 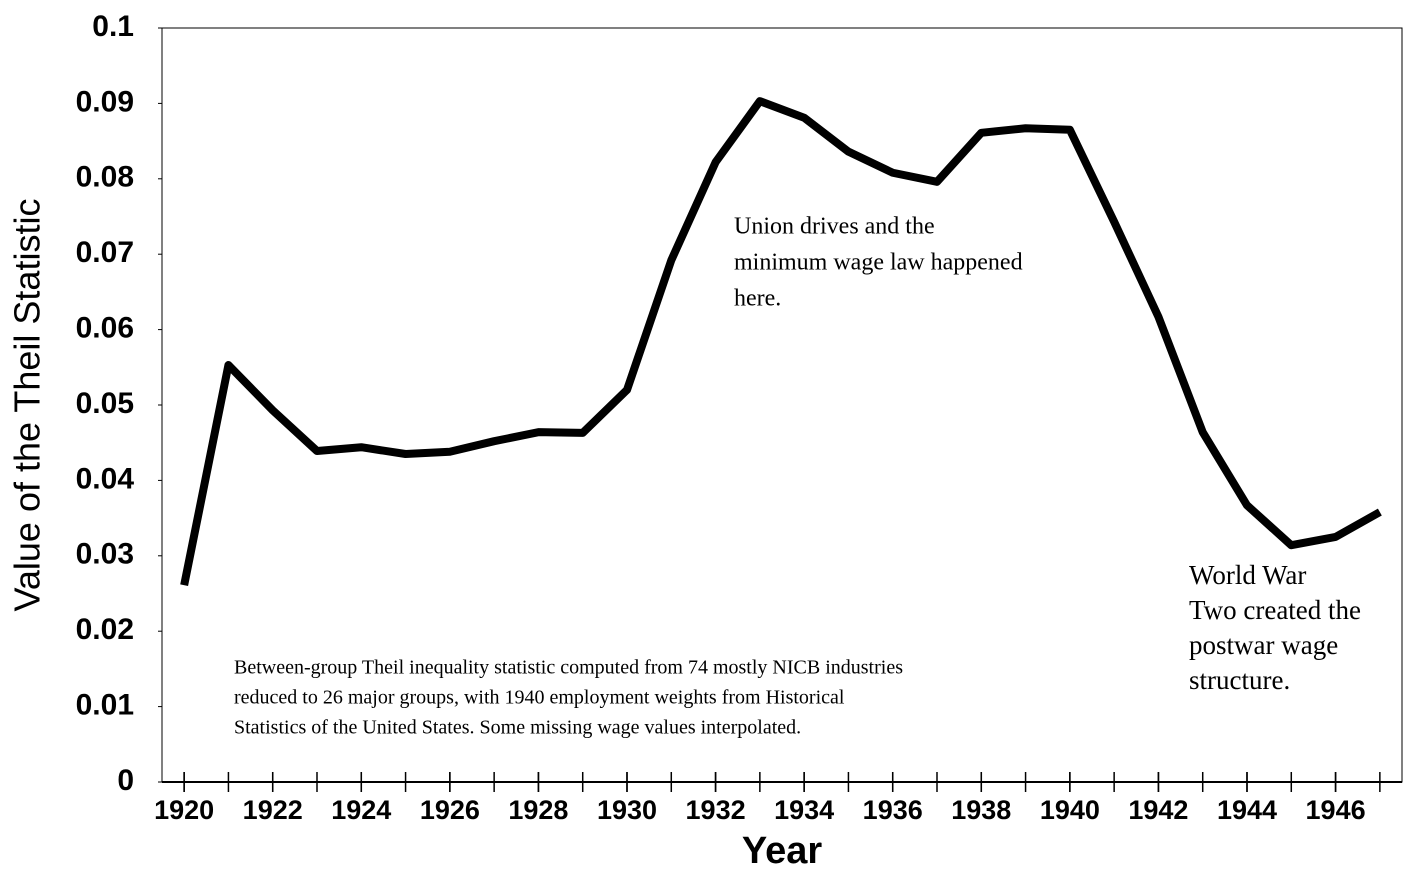 I want to click on x-axis-label: Year, so click(x=782, y=851).